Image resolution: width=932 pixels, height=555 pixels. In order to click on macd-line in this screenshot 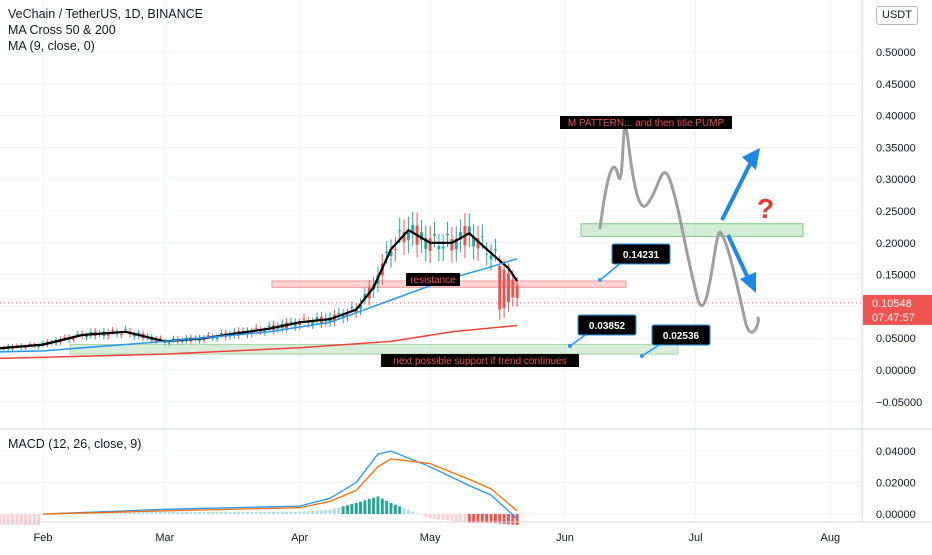, I will do `click(280, 485)`.